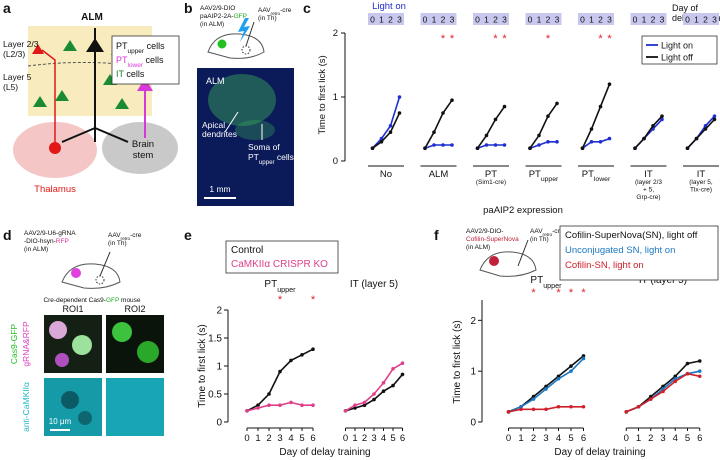 The image size is (720, 460). Describe the element at coordinates (373, 438) in the screenshot. I see `x-tick-label: 3` at that location.